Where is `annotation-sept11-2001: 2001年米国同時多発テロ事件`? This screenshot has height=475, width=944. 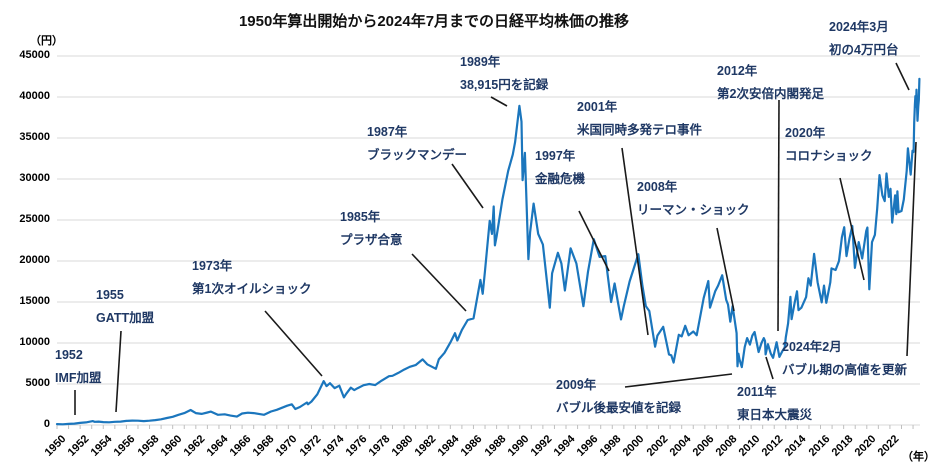
annotation-sept11-2001: 2001年米国同時多発テロ事件 is located at coordinates (639, 119).